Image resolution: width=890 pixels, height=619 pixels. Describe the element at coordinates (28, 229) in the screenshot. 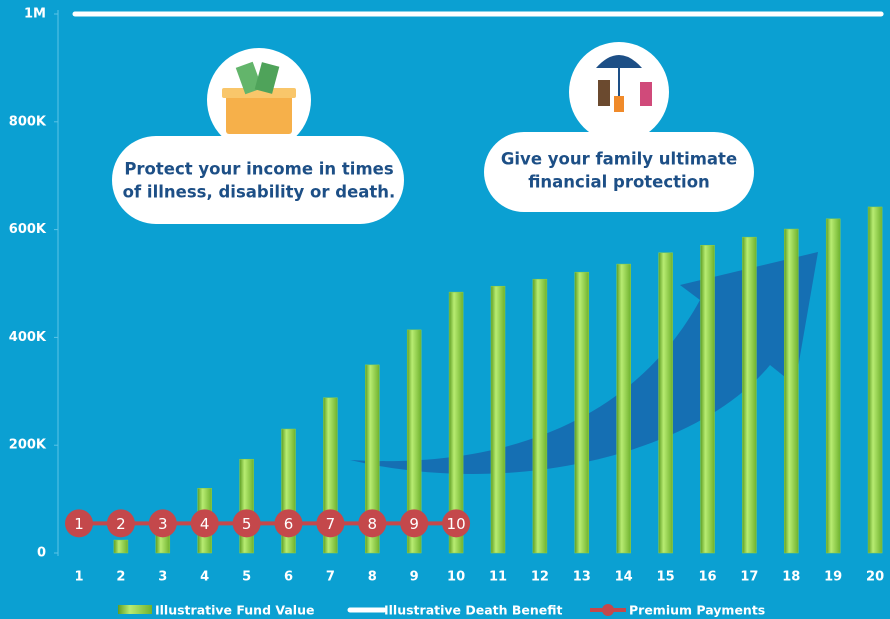

I see `y-tick-label: 600K` at that location.